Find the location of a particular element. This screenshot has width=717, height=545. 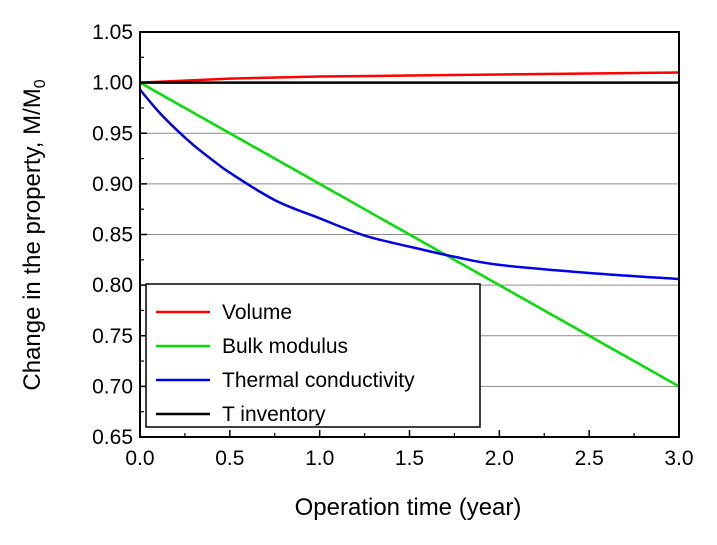

x-tick-label: 3.0 is located at coordinates (678, 458).